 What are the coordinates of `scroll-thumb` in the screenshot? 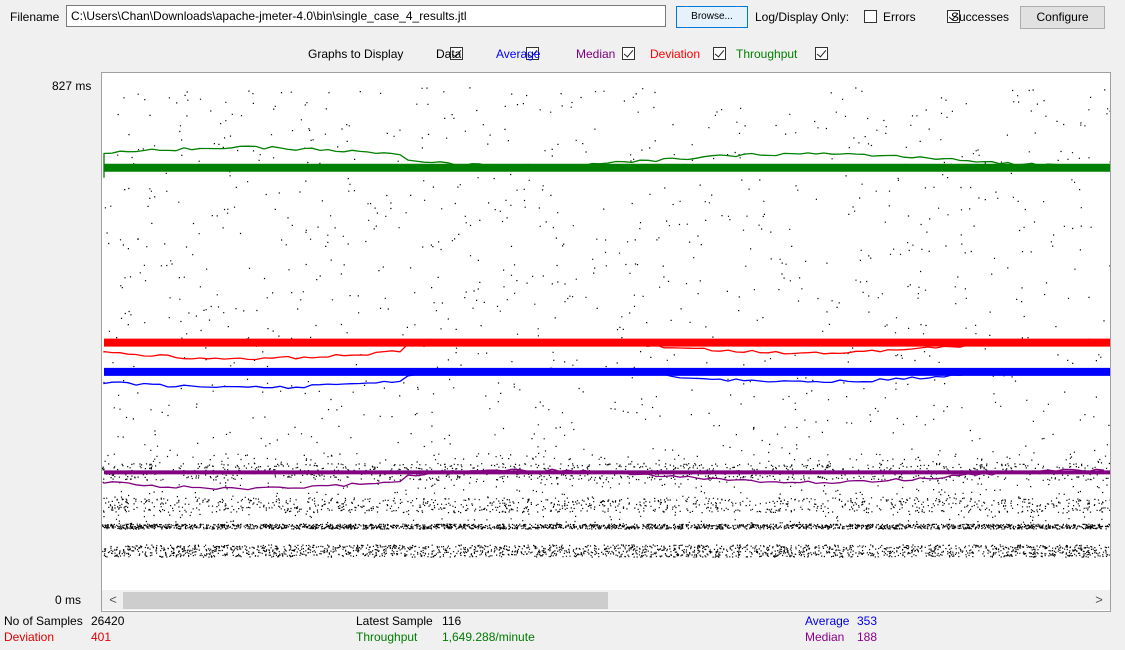 It's located at (365, 600).